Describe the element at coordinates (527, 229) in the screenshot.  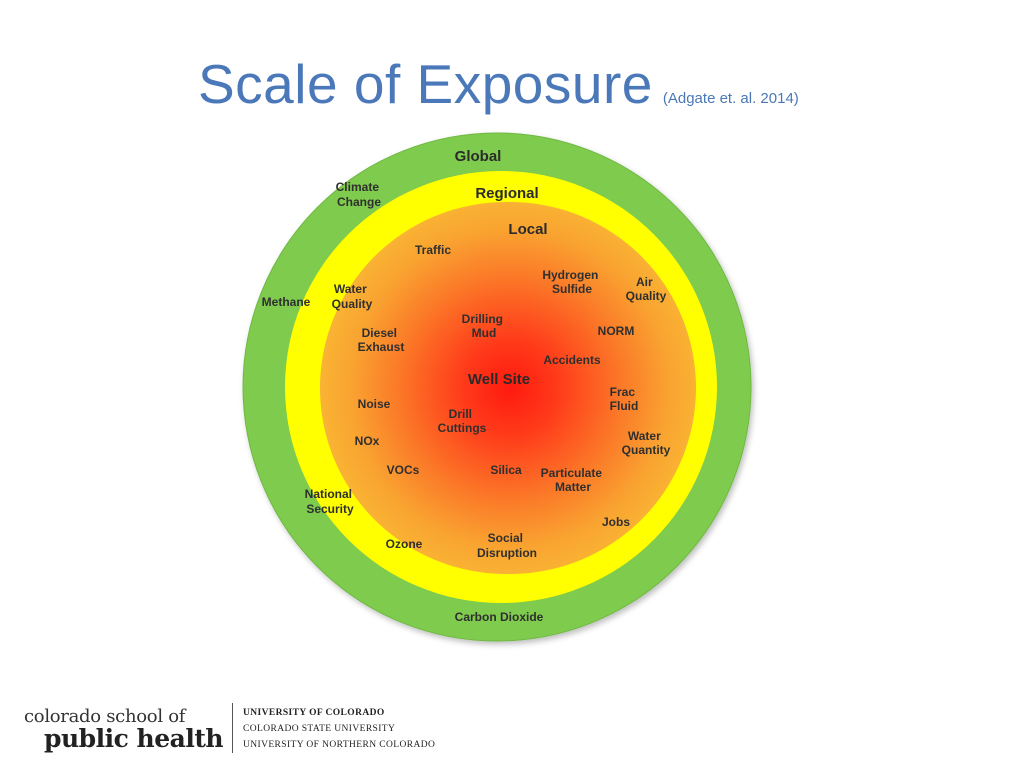
I see `local-label: Local` at that location.